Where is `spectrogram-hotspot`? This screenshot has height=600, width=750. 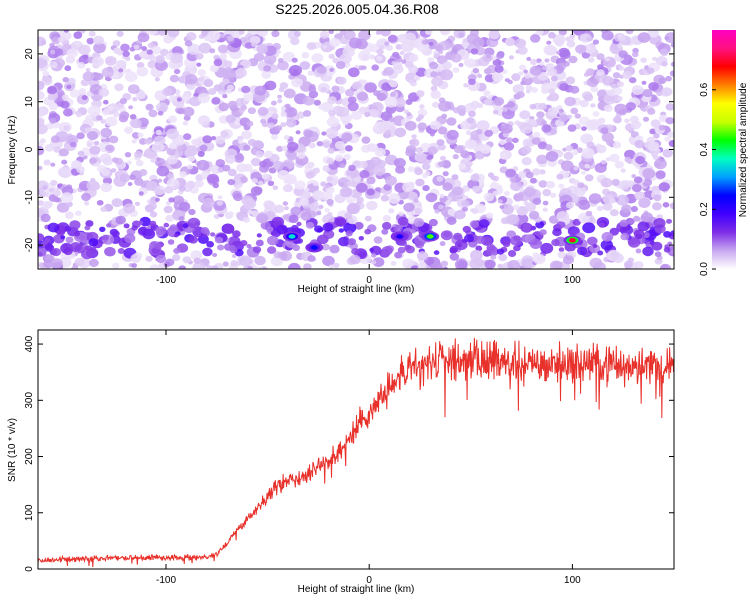 spectrogram-hotspot is located at coordinates (400, 236).